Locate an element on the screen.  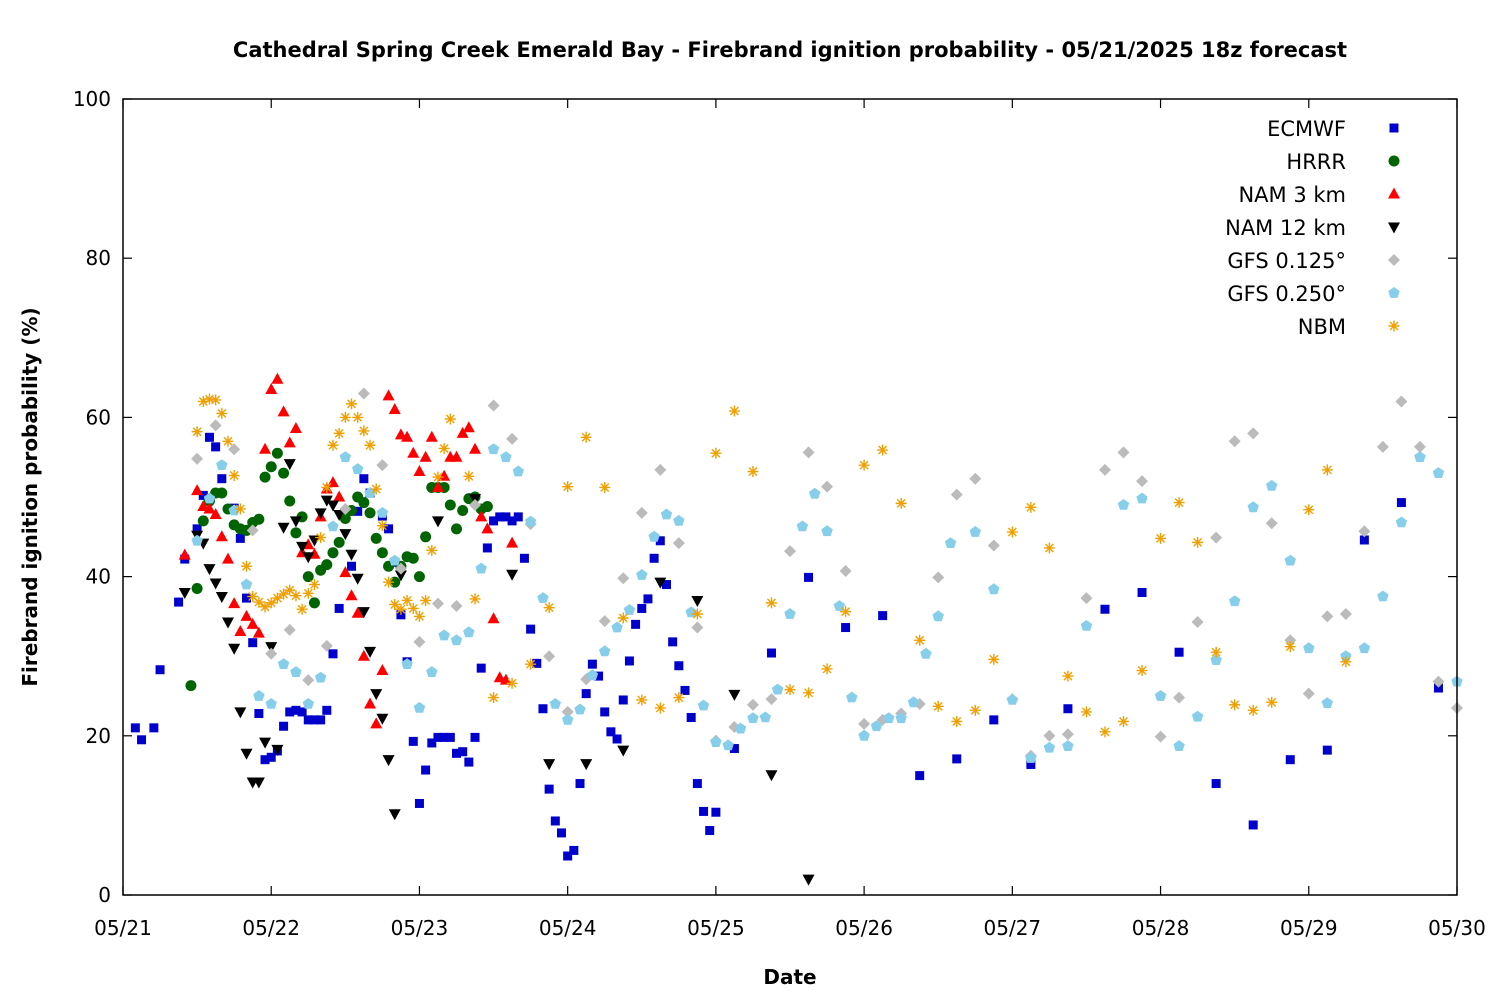
x-tick-label: 05/28 is located at coordinates (1161, 928).